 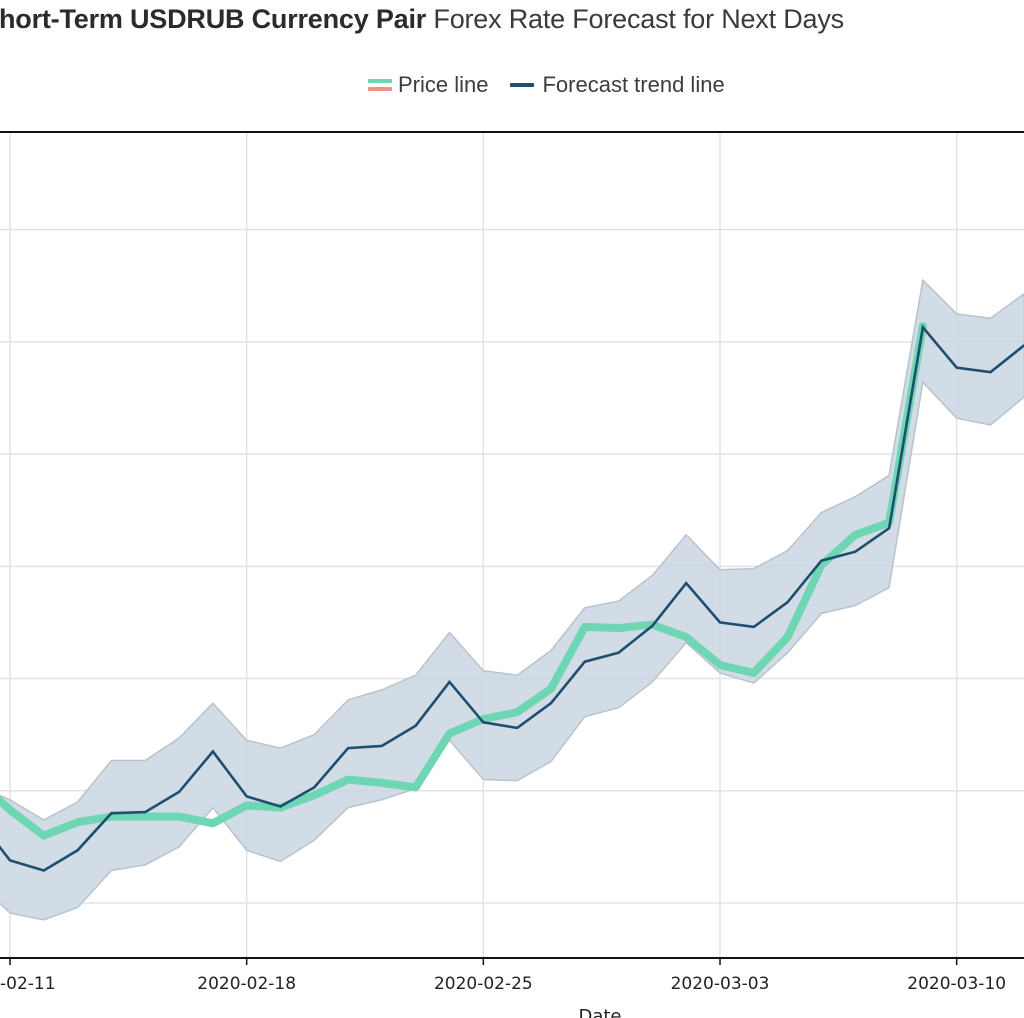 I want to click on legend: Price line Forecast trend line, so click(x=557, y=85).